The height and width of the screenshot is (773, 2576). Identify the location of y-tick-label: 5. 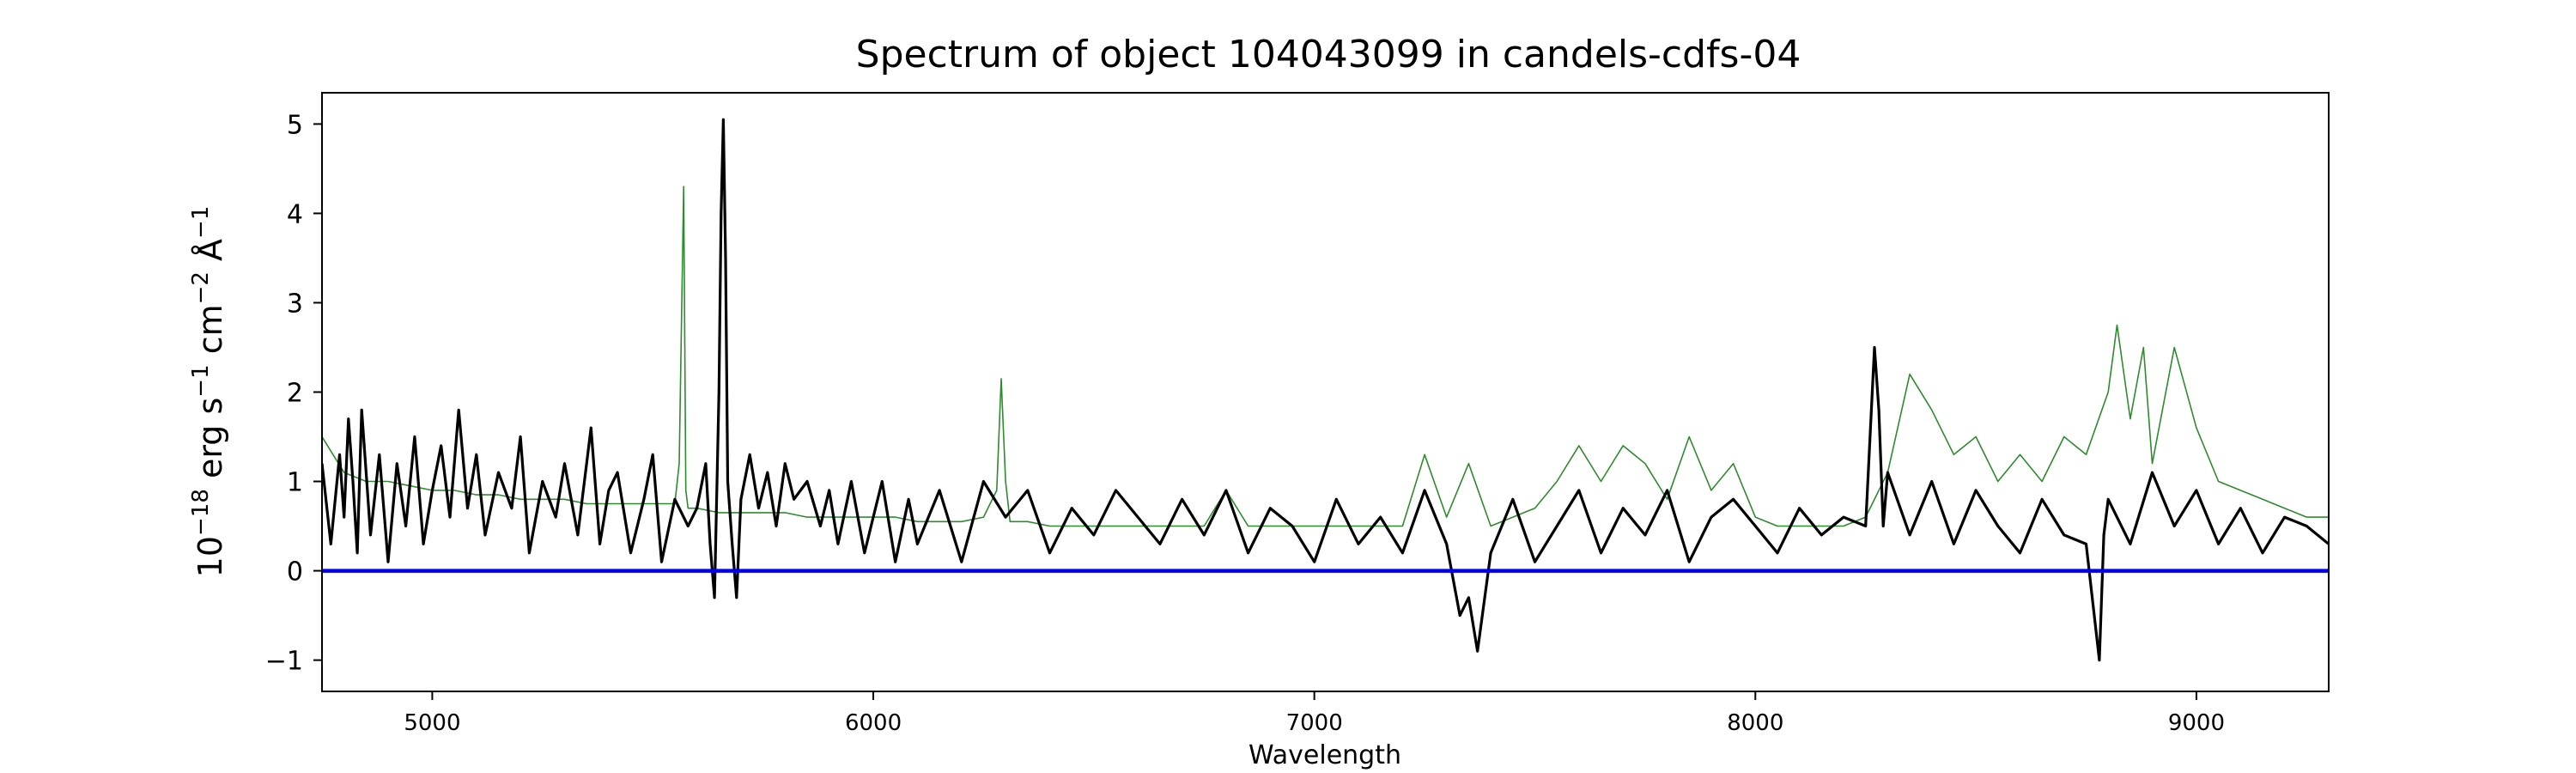
(295, 125).